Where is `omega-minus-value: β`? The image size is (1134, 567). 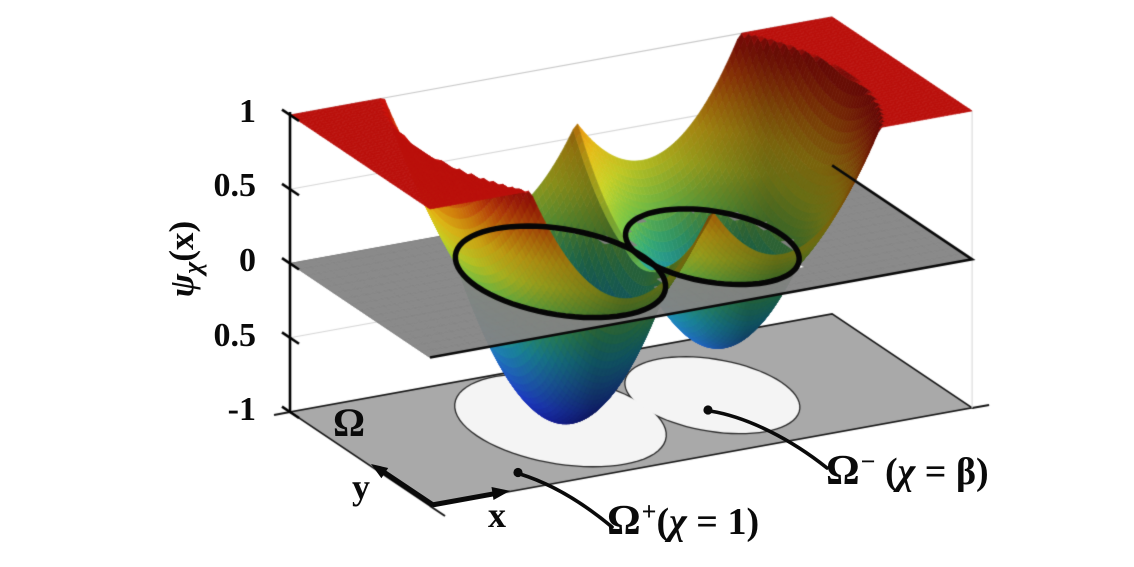 omega-minus-value: β is located at coordinates (965, 472).